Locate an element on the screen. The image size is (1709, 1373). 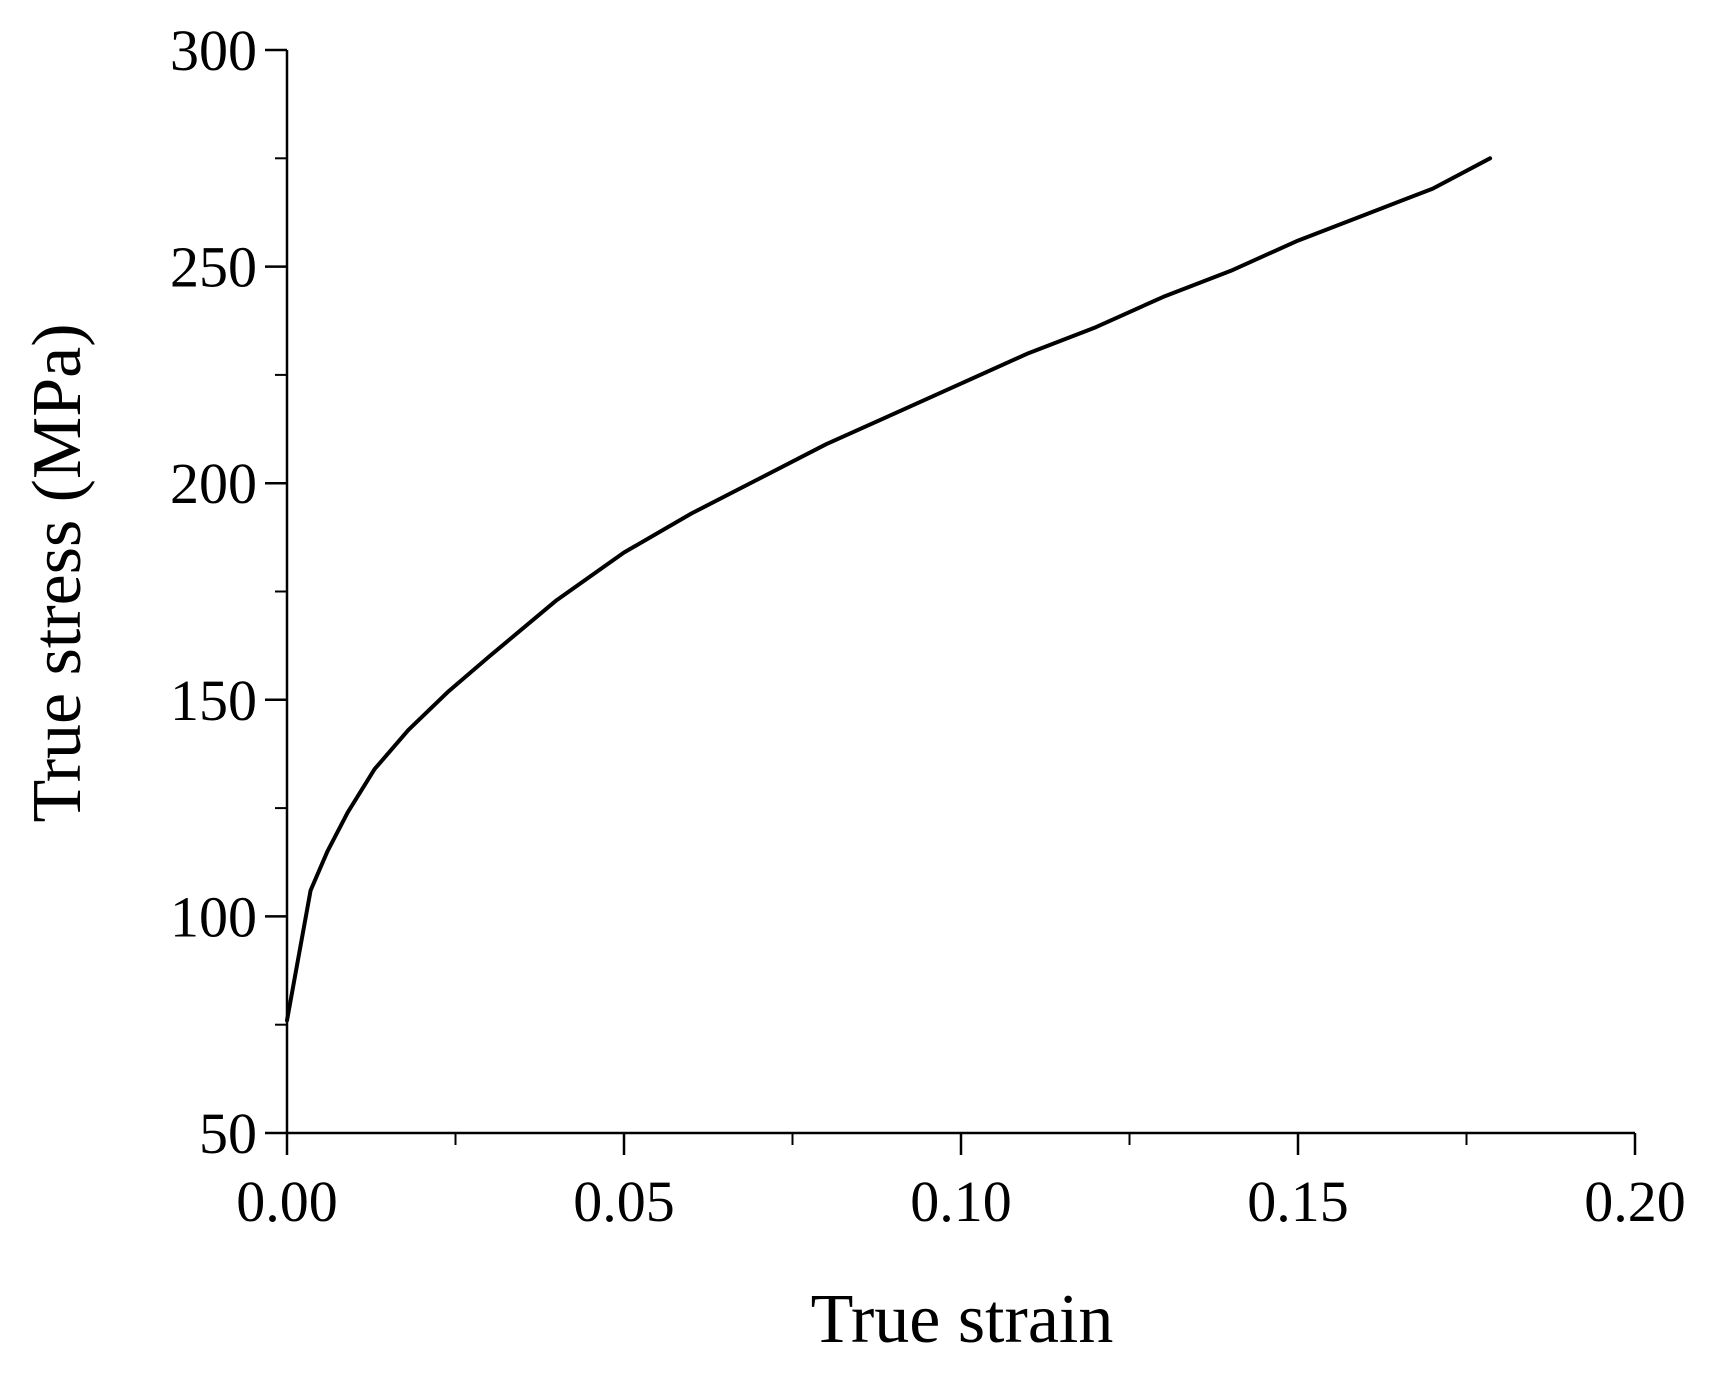
y-tick-label: 50 is located at coordinates (228, 1133).